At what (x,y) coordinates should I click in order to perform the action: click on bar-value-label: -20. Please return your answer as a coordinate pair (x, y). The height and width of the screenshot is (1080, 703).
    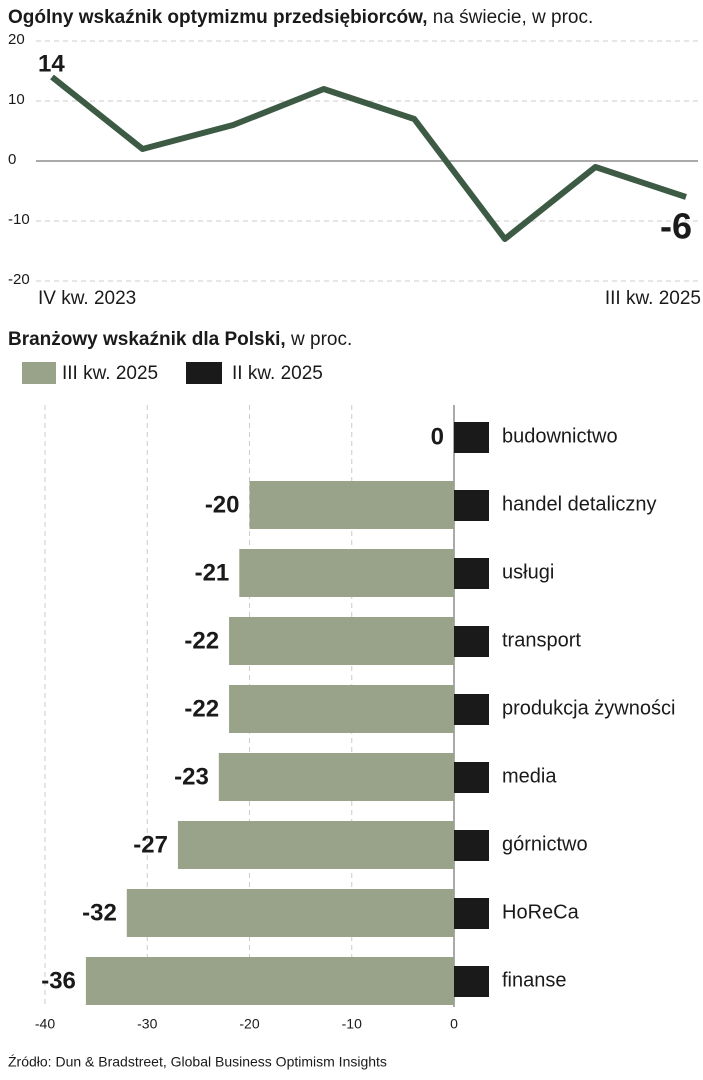
    Looking at the image, I should click on (222, 504).